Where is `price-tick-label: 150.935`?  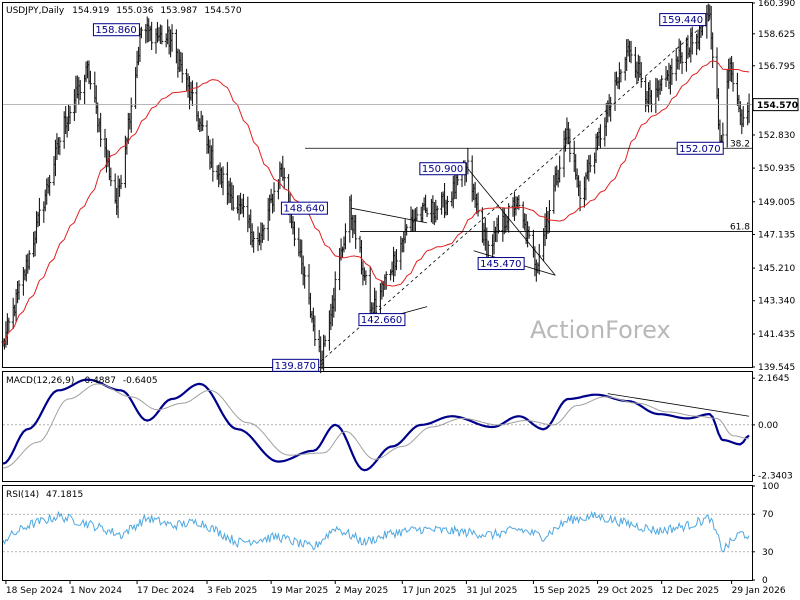
price-tick-label: 150.935 is located at coordinates (776, 169).